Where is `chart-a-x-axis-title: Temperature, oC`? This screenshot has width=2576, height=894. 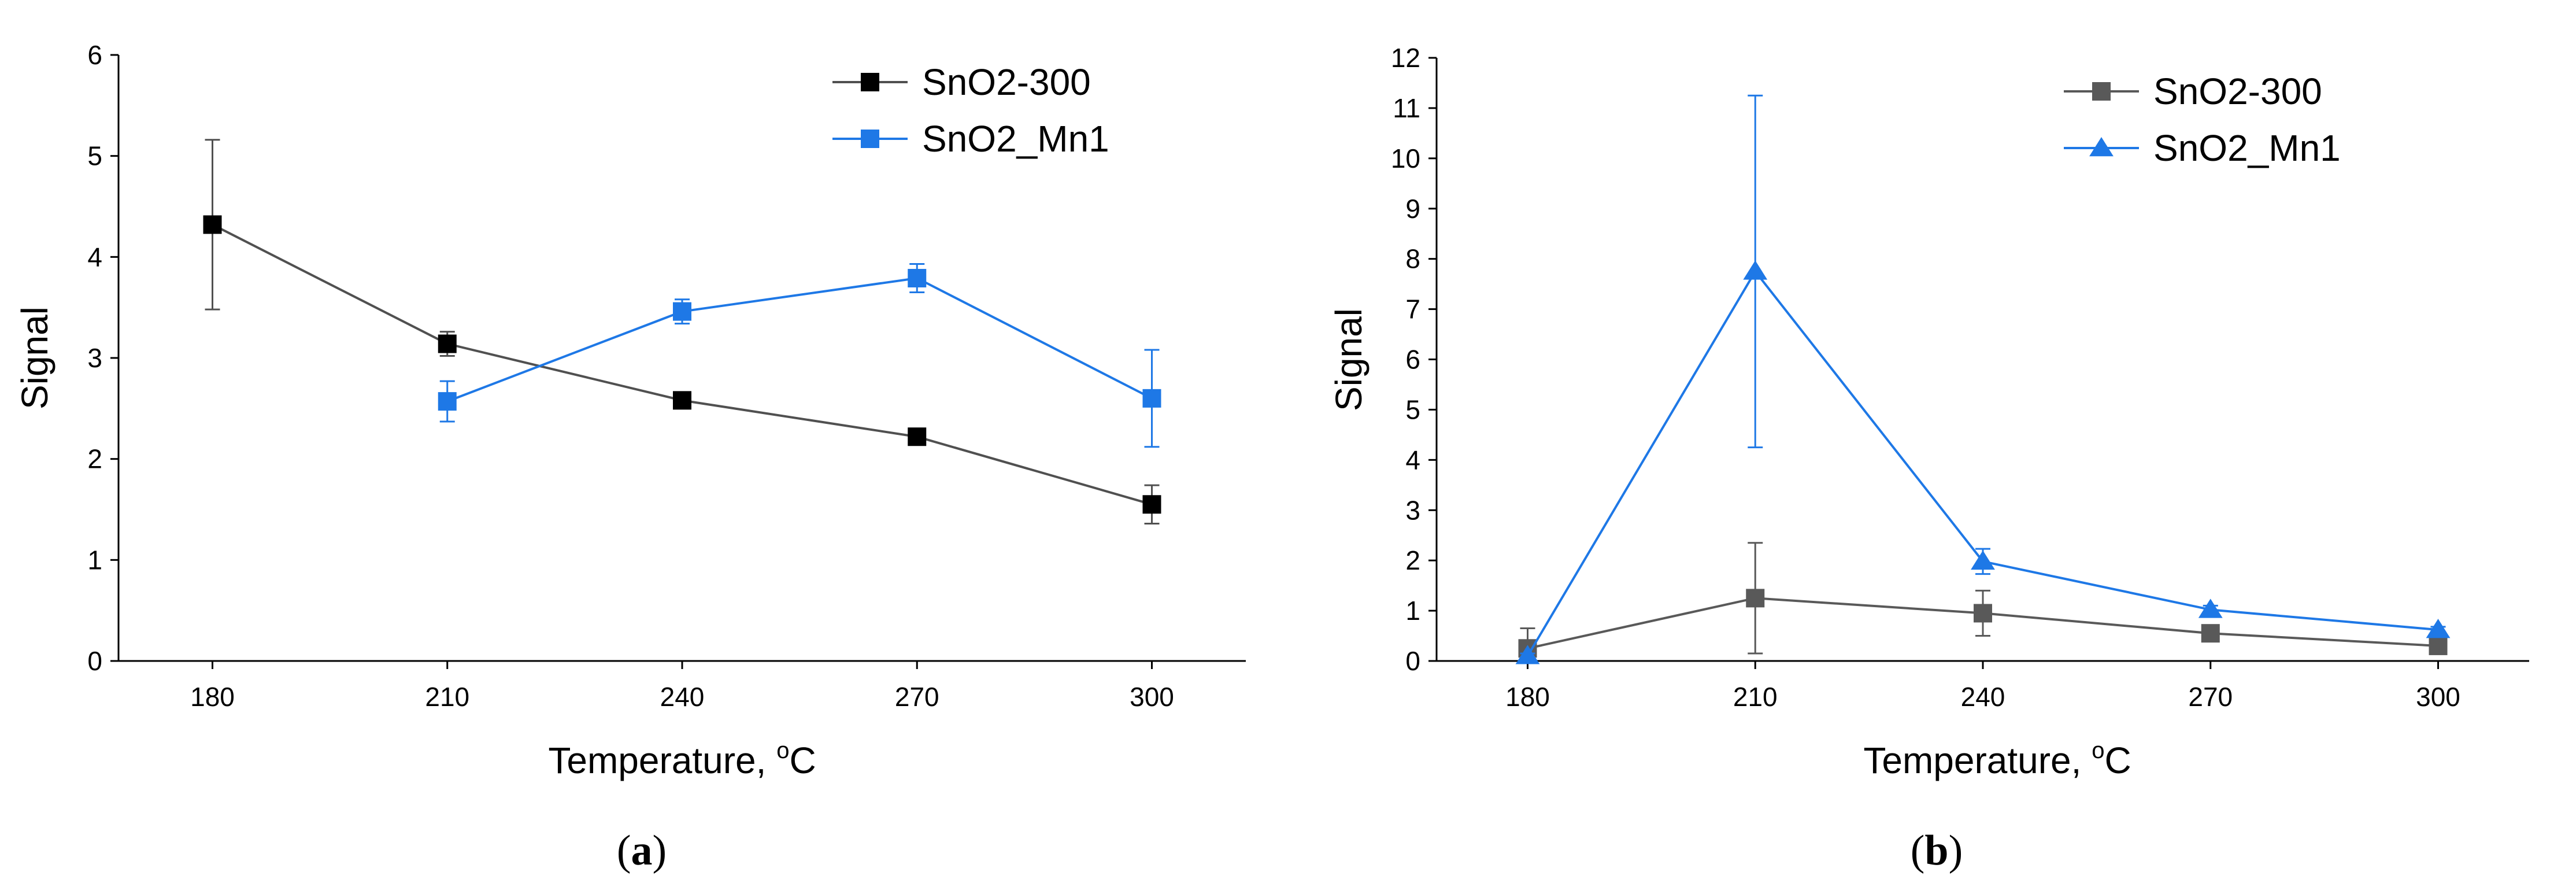 chart-a-x-axis-title: Temperature, oC is located at coordinates (682, 759).